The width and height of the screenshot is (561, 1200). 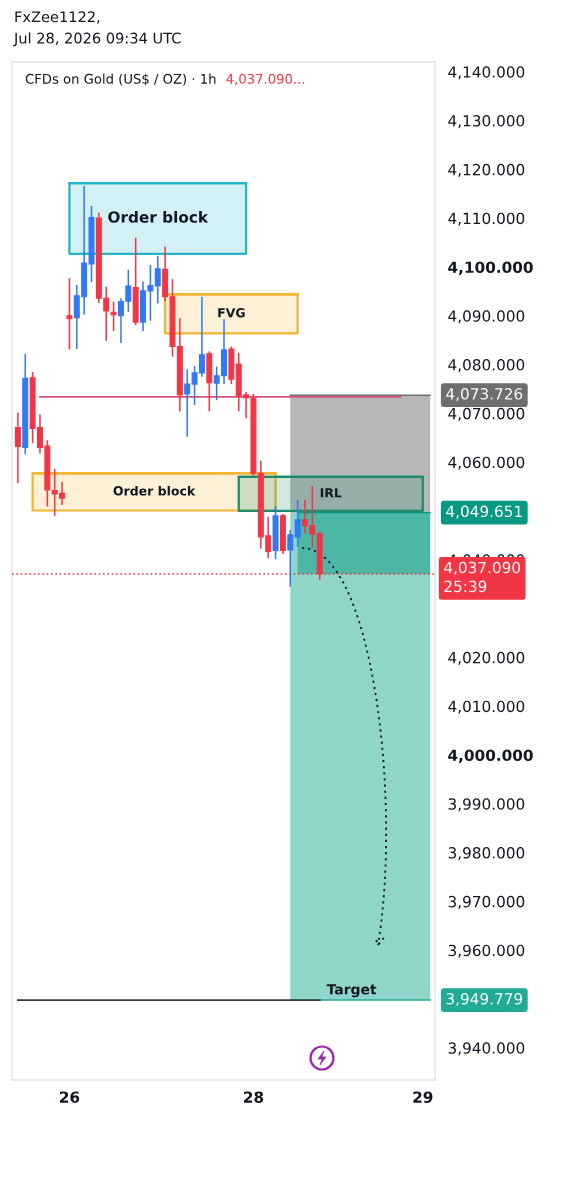 I want to click on y-tick-label: 3,980.000, so click(x=486, y=854).